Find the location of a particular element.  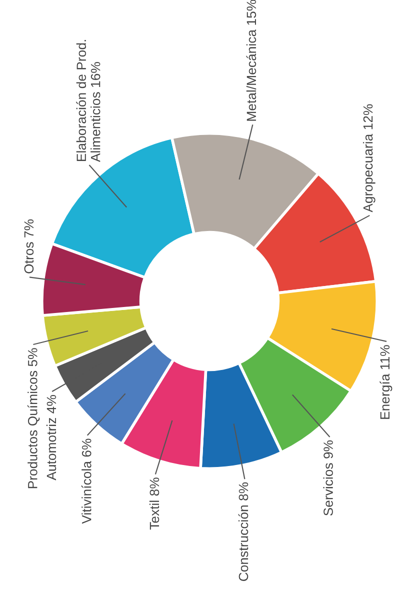

slice-label: Construcción 8% is located at coordinates (243, 531).